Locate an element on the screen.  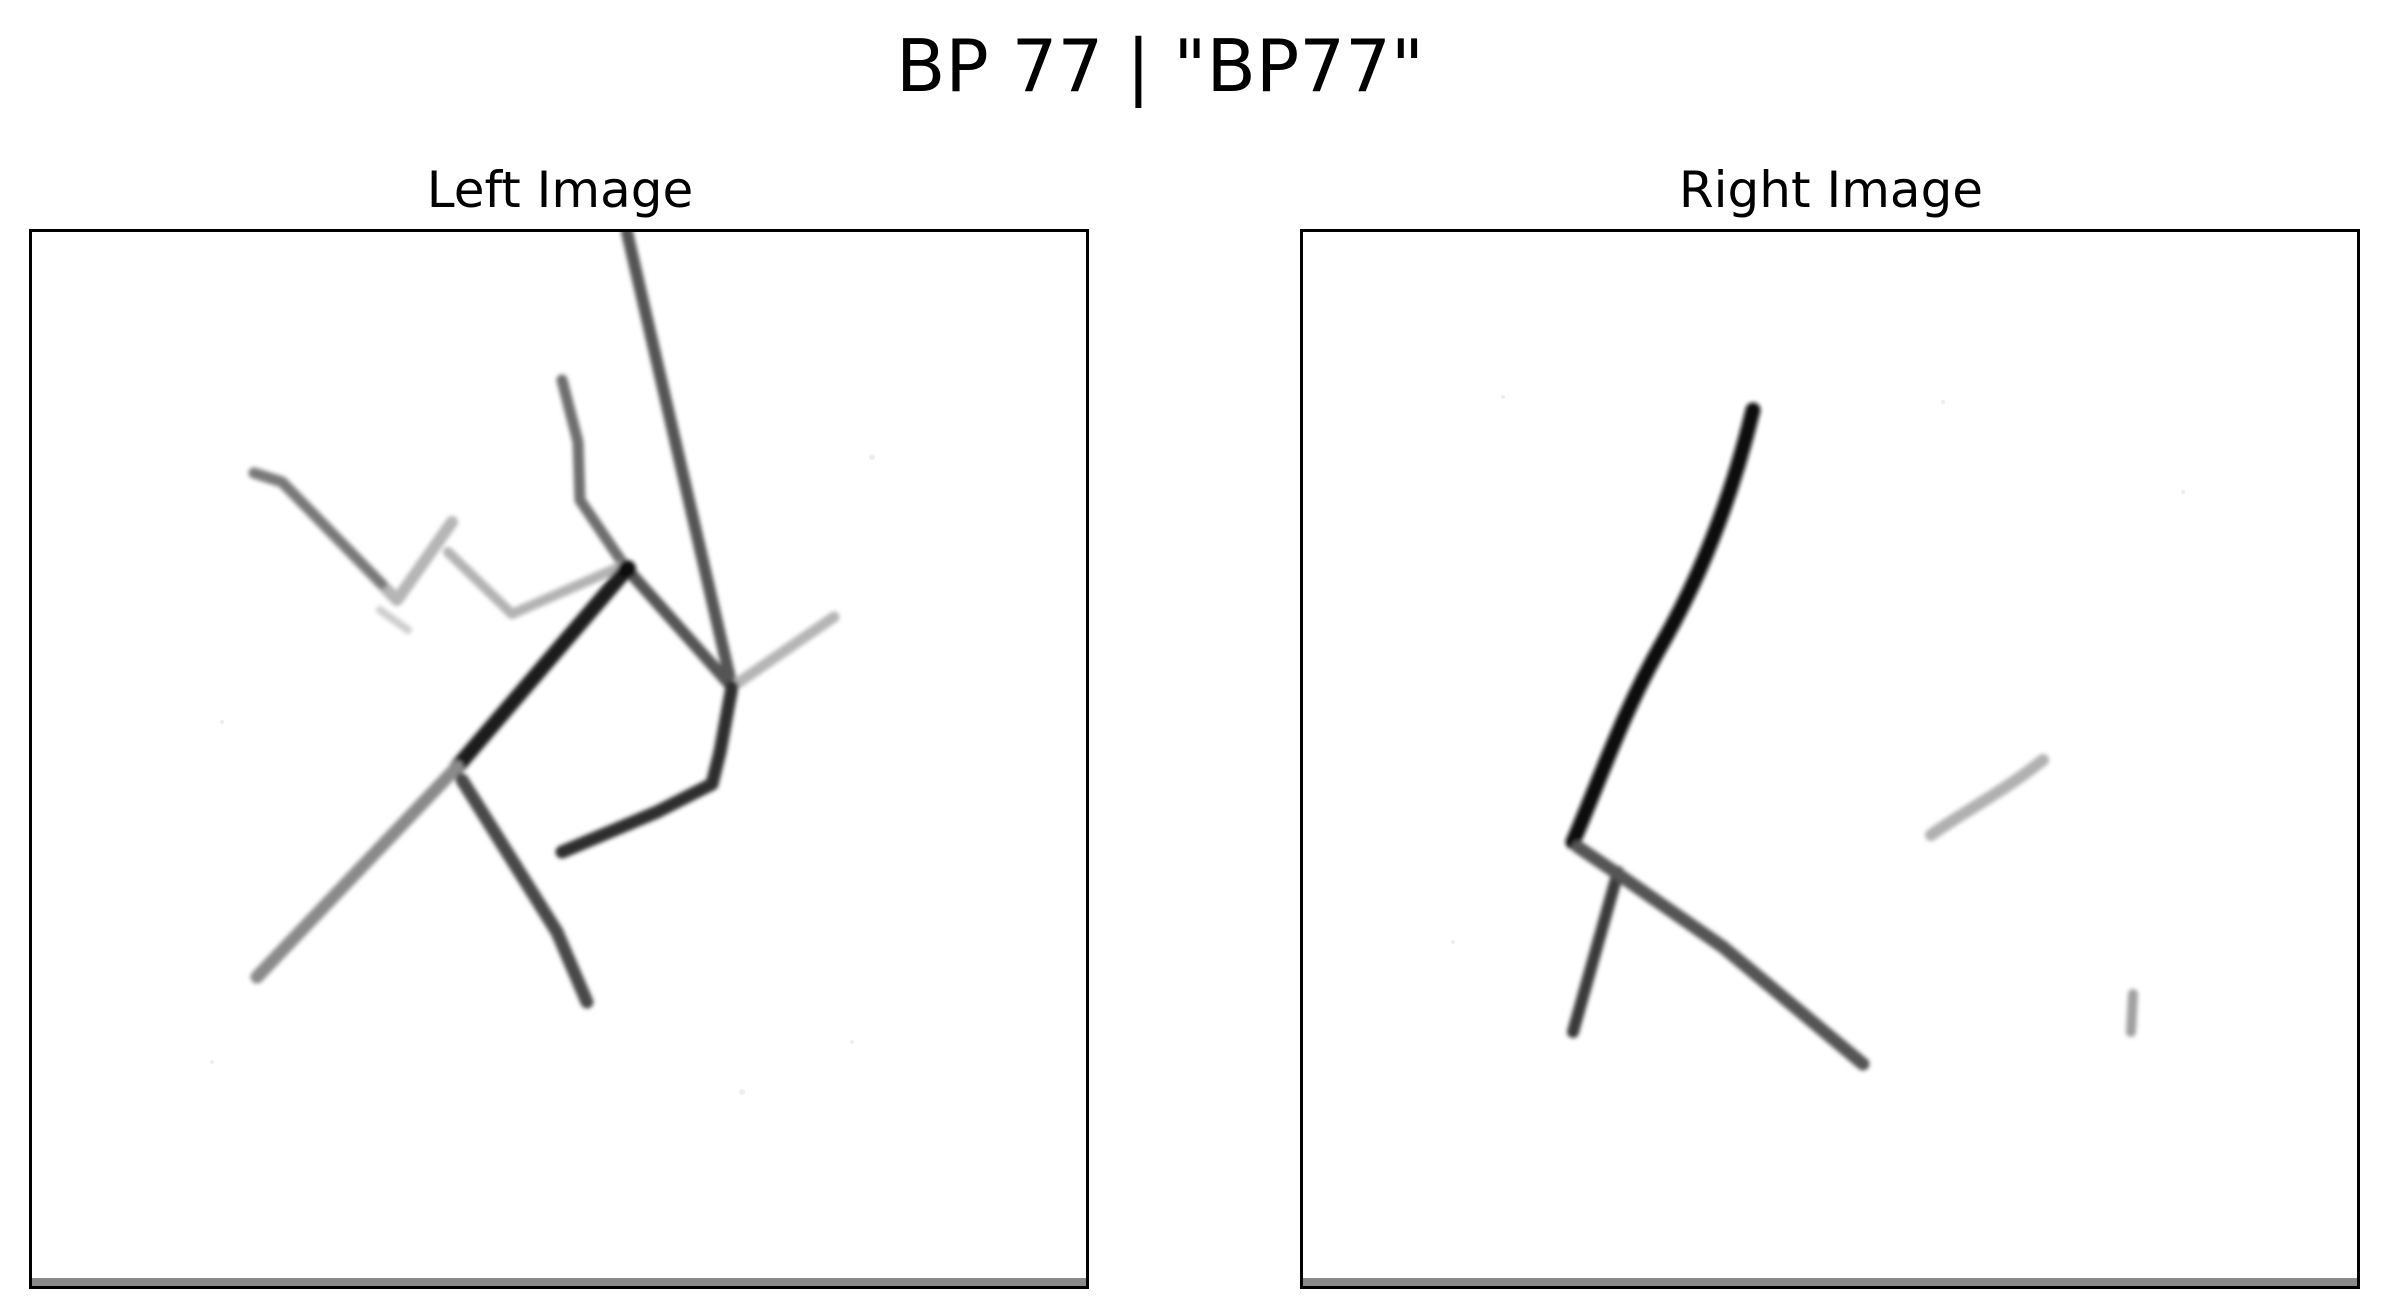
left-panel-title: Left Image is located at coordinates (560, 190).